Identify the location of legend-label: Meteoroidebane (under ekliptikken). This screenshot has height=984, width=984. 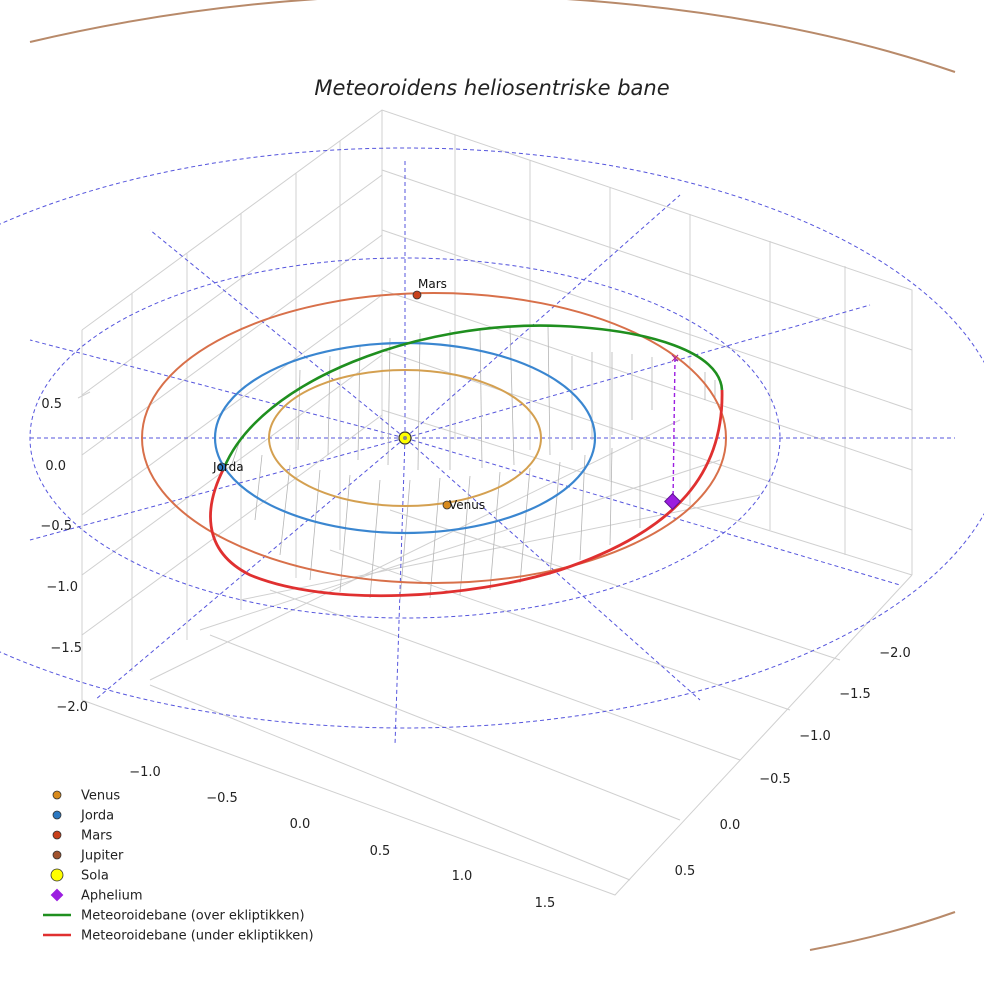
(197, 936).